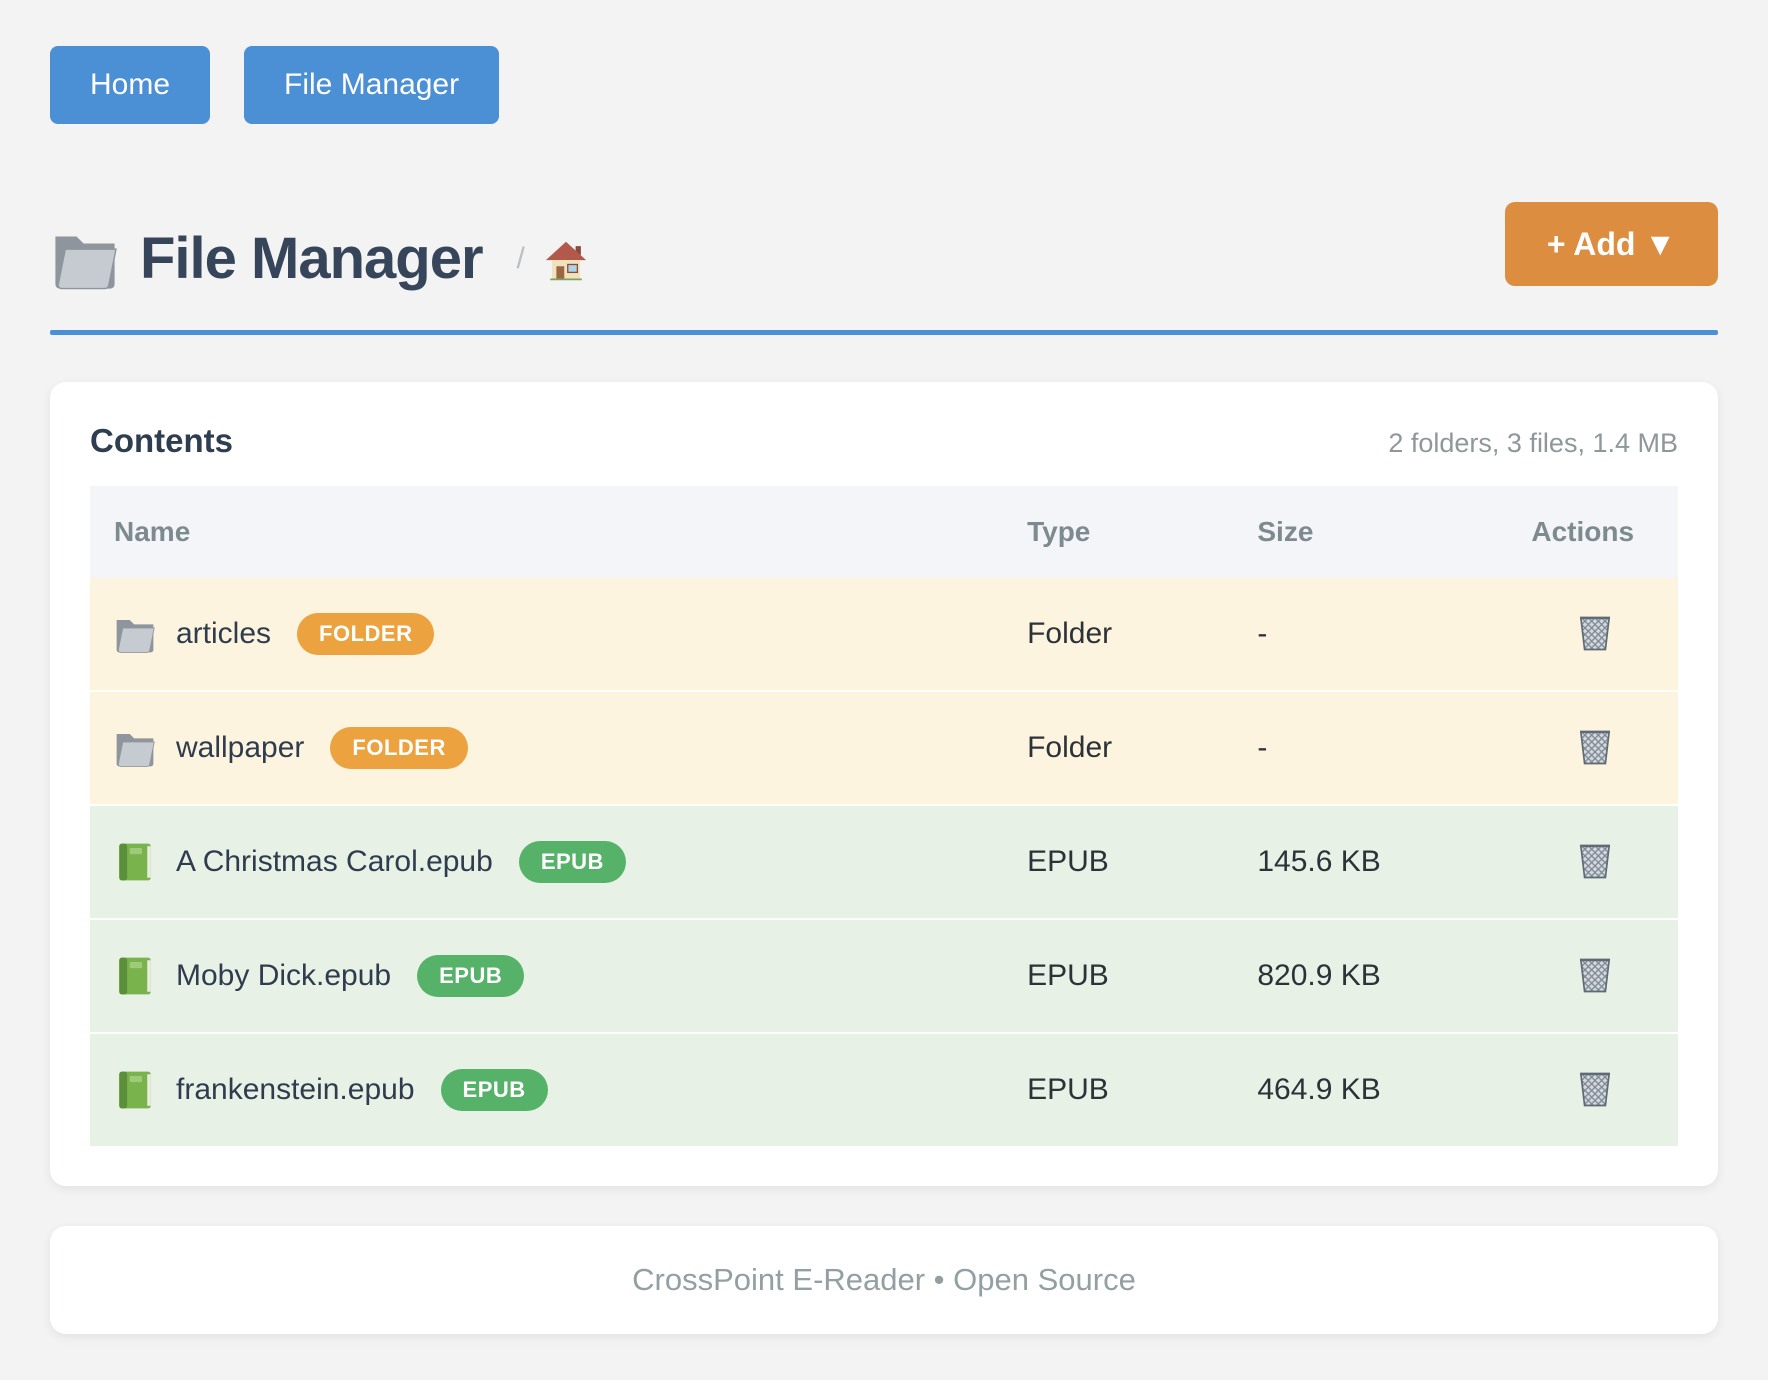 The height and width of the screenshot is (1380, 1768). I want to click on divider, so click(884, 332).